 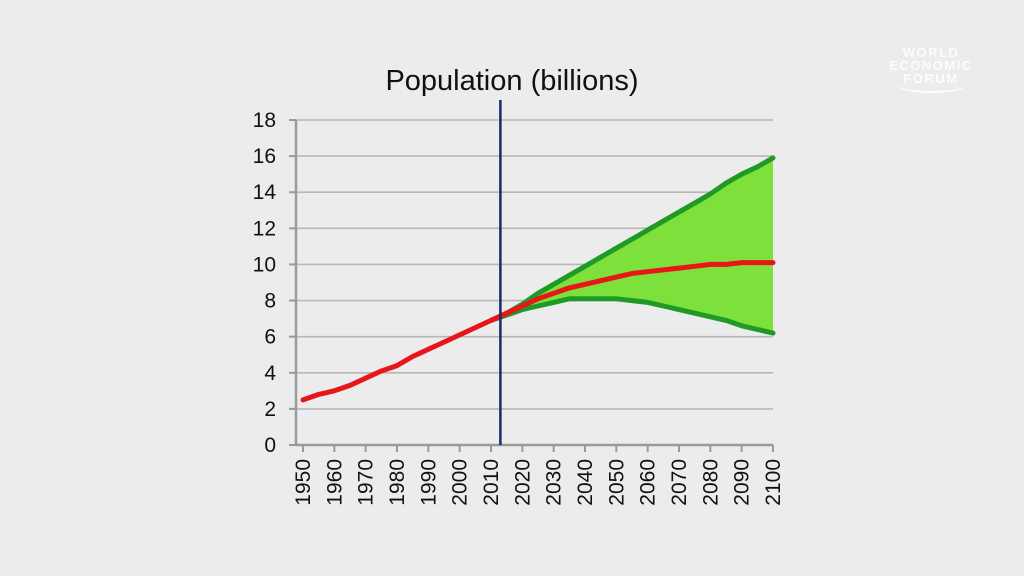 What do you see at coordinates (397, 360) in the screenshot?
I see `series-line-historical` at bounding box center [397, 360].